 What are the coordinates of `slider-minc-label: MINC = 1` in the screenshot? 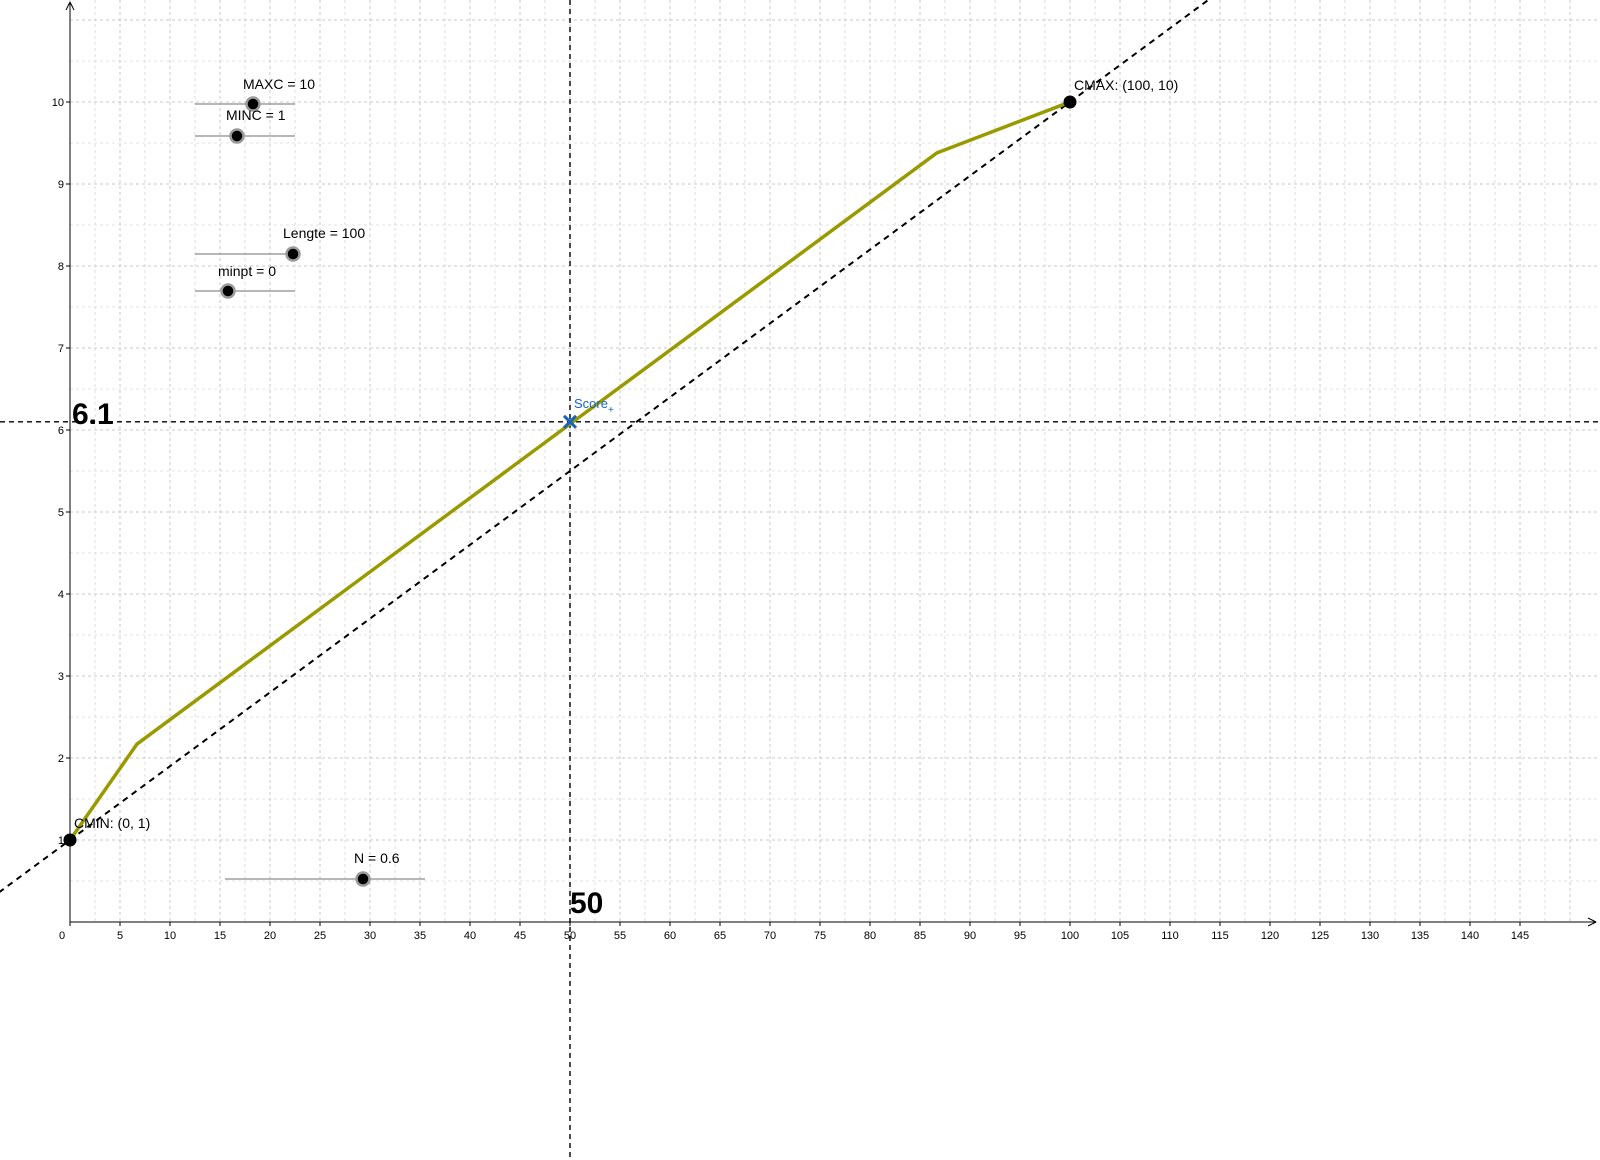 It's located at (256, 115).